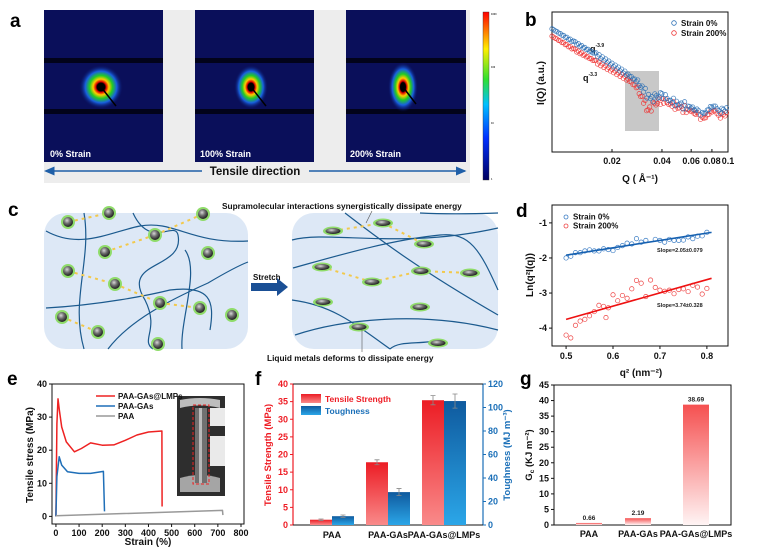  I want to click on curve-paa, so click(139, 513).